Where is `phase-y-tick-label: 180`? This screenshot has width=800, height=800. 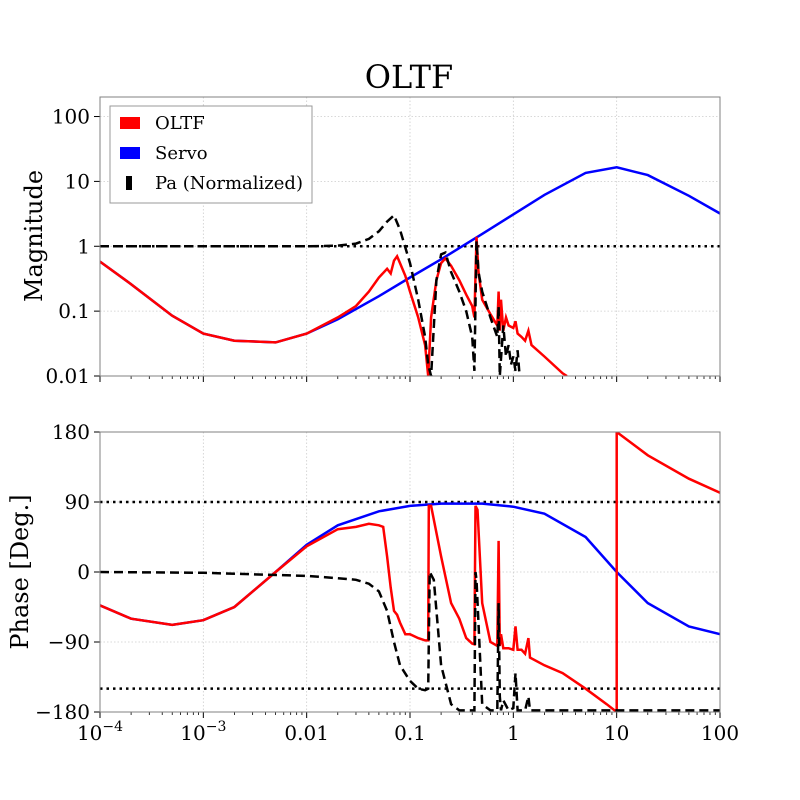 phase-y-tick-label: 180 is located at coordinates (71, 432).